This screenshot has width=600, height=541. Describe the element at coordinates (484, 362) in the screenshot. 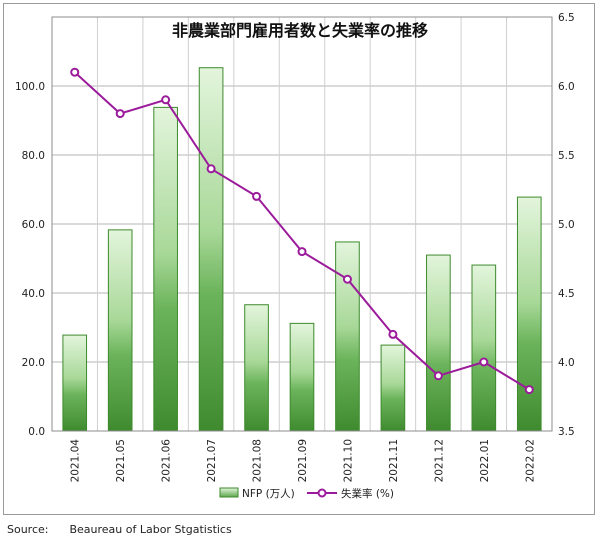

I see `line-point-2022.01` at that location.